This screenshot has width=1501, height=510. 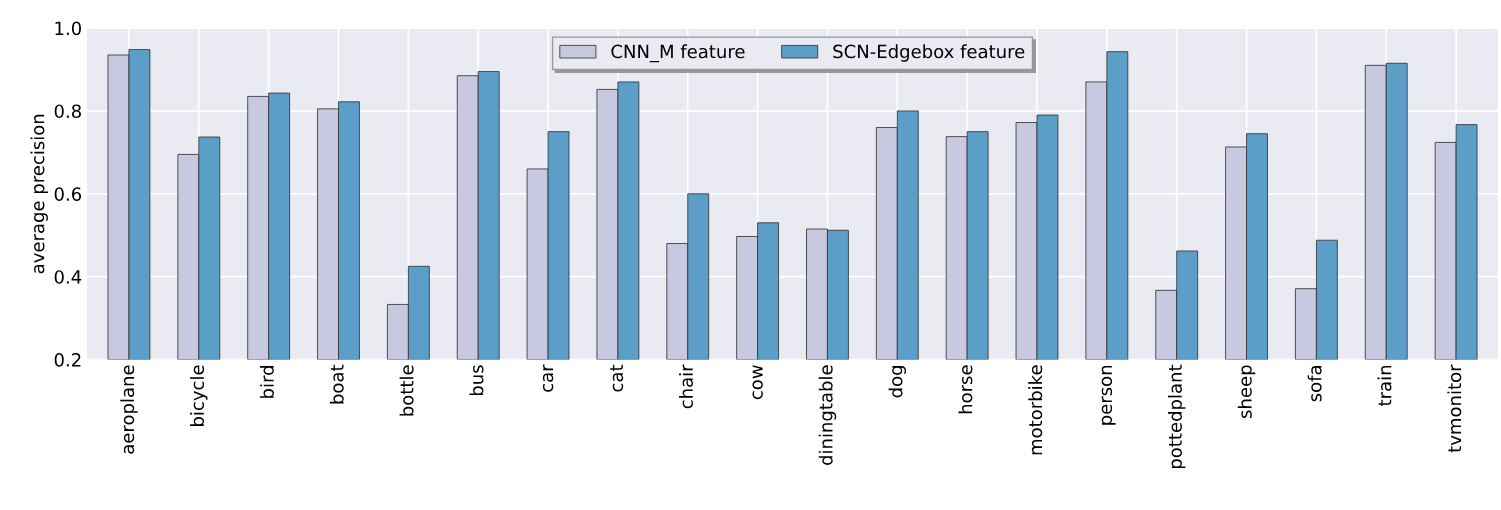 What do you see at coordinates (406, 390) in the screenshot?
I see `x-tick-label: bottle` at bounding box center [406, 390].